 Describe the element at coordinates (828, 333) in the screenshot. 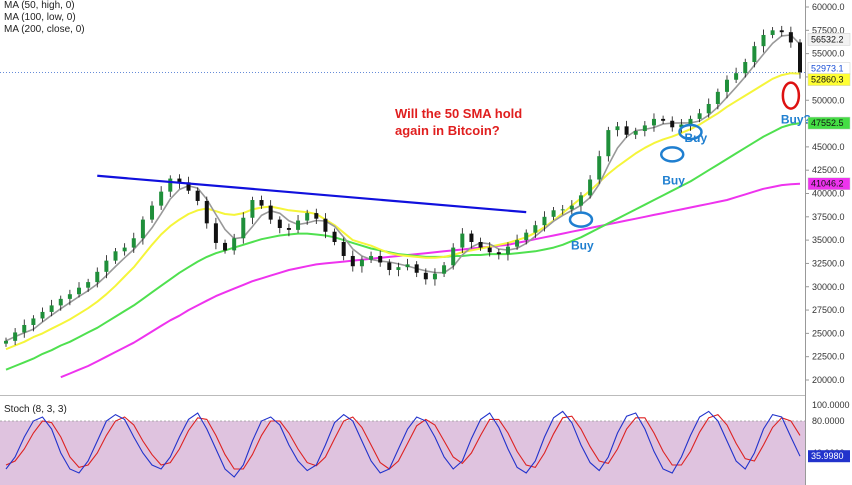

I see `price-tick-label: 25000.0` at that location.